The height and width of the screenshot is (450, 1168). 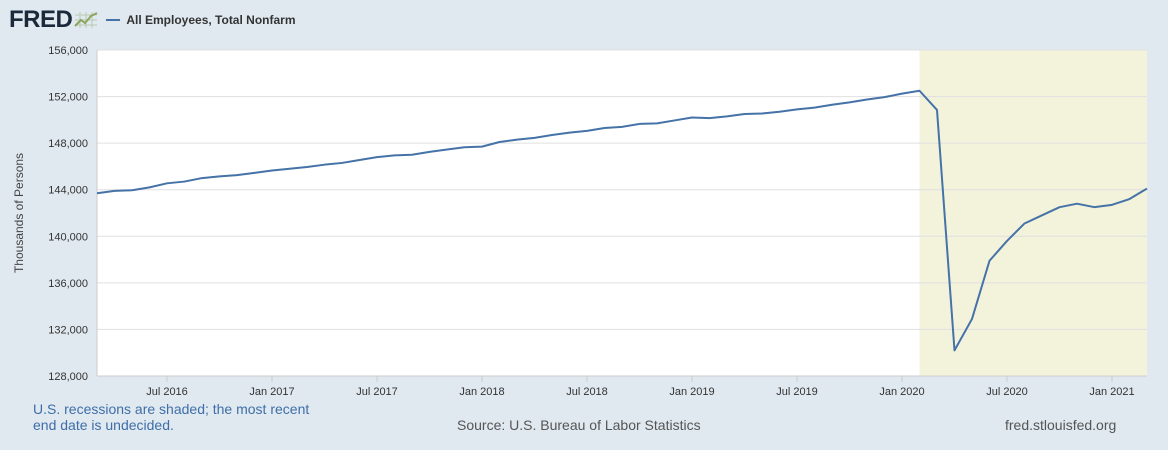 What do you see at coordinates (68, 98) in the screenshot?
I see `y-tick-label: 152,000` at bounding box center [68, 98].